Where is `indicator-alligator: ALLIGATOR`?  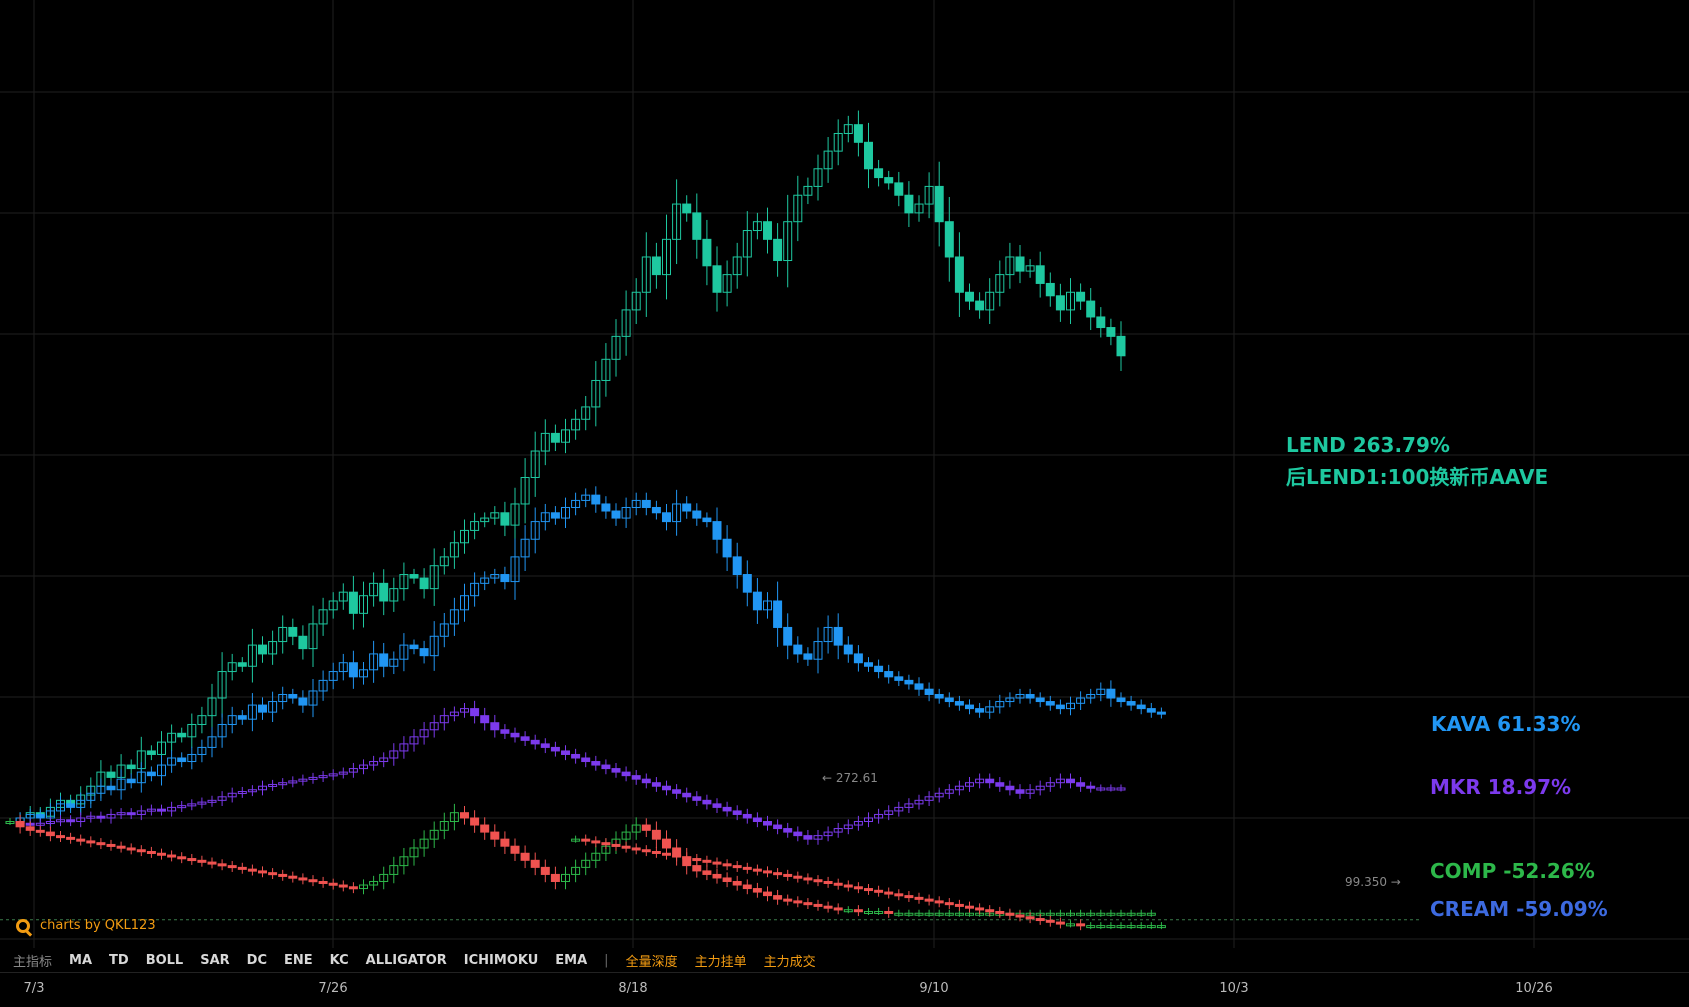 indicator-alligator: ALLIGATOR is located at coordinates (406, 960).